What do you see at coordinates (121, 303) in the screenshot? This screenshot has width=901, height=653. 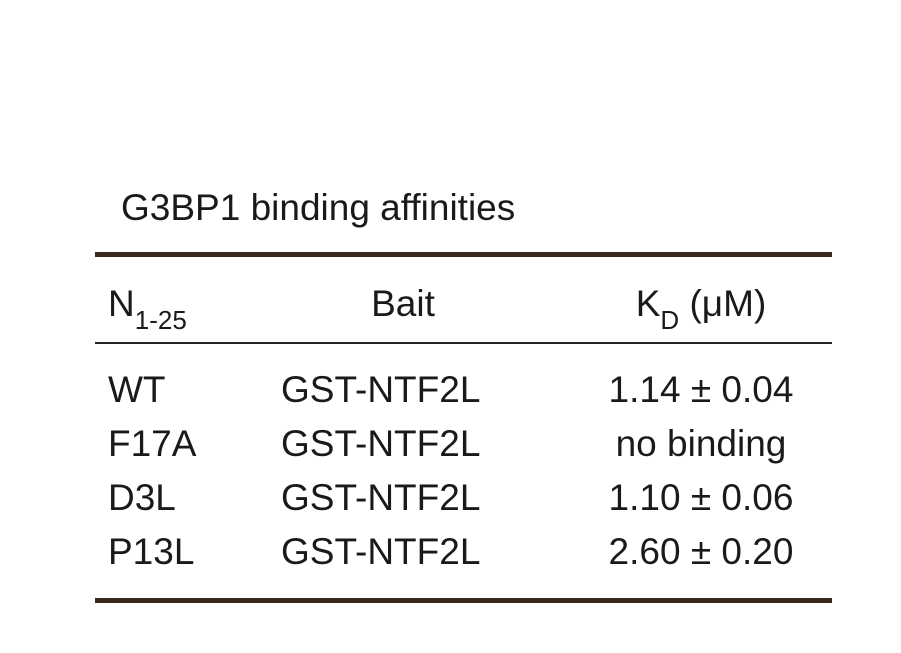 I see `header-n-main: N` at bounding box center [121, 303].